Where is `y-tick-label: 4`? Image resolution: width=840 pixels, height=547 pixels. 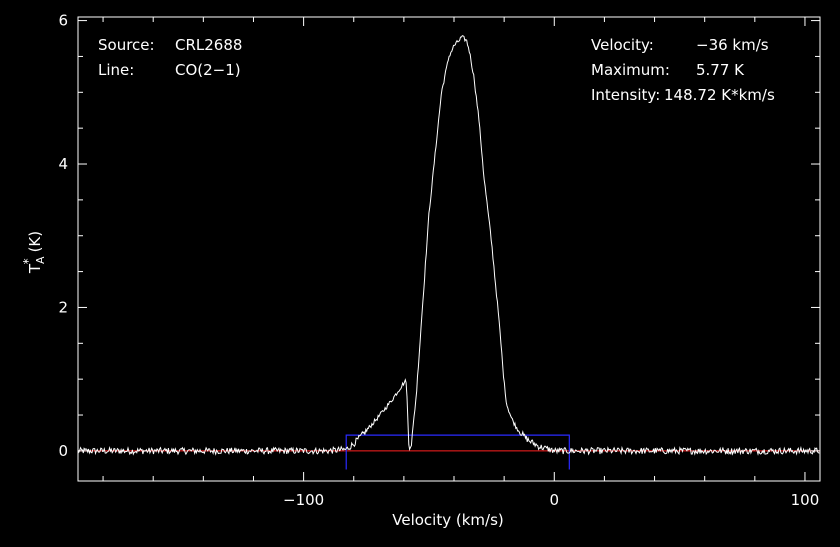 y-tick-label: 4 is located at coordinates (63, 164).